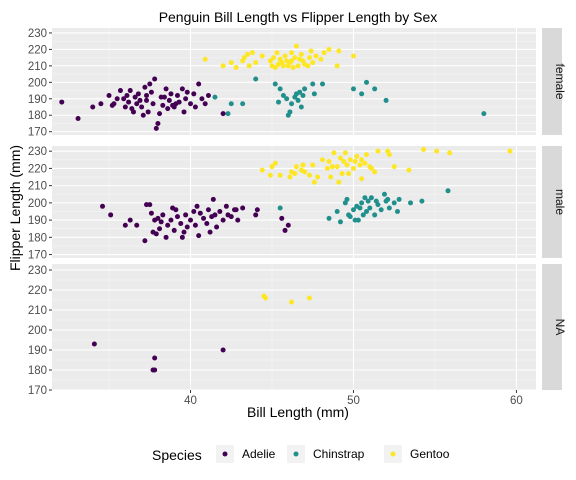 This screenshot has width=576, height=480. Describe the element at coordinates (560, 202) in the screenshot. I see `strip-label: male` at that location.